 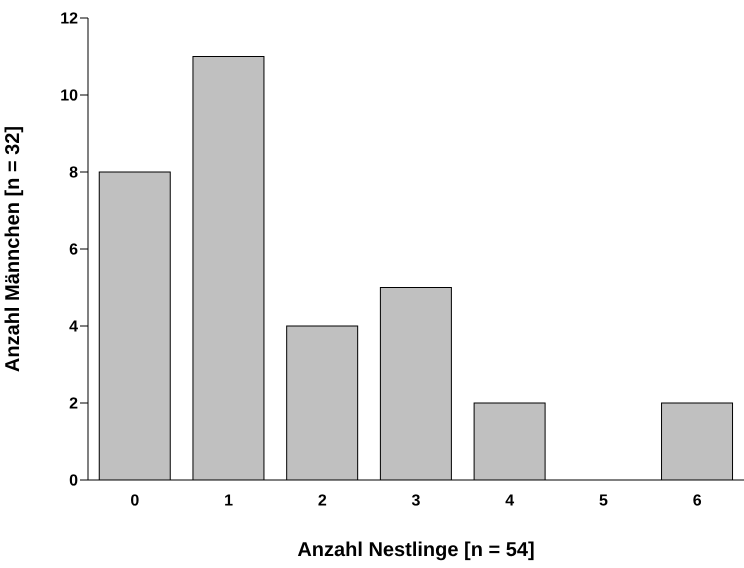 I want to click on y-tick-label: 10, so click(x=69, y=96).